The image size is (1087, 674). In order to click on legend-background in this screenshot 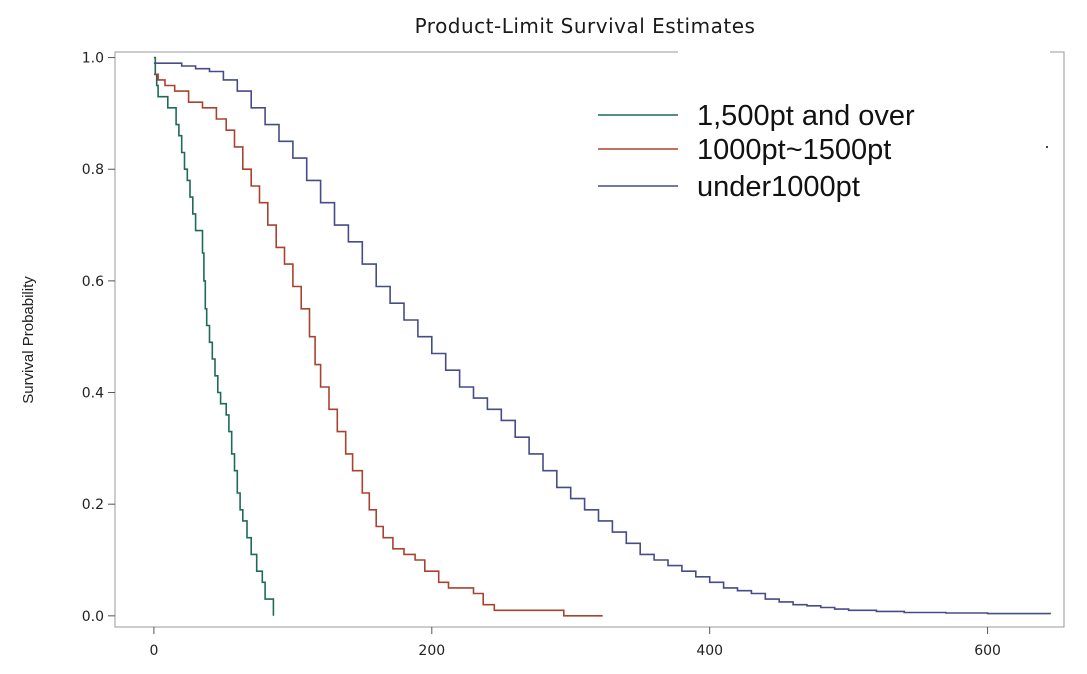, I will do `click(864, 142)`.